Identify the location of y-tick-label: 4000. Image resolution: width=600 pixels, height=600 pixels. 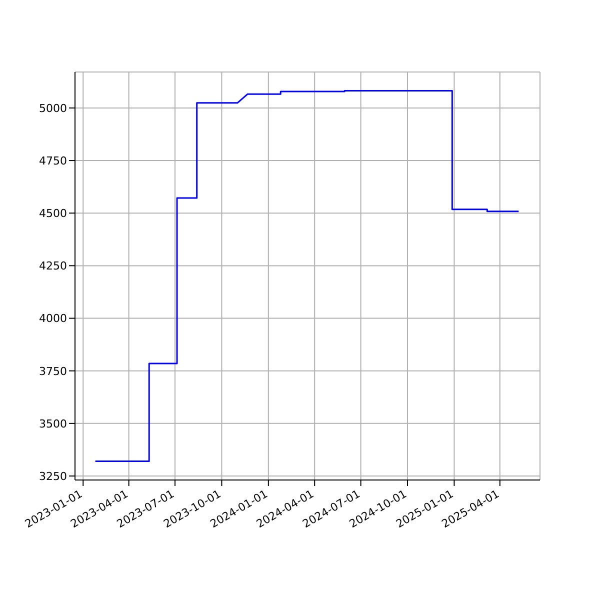
(53, 319).